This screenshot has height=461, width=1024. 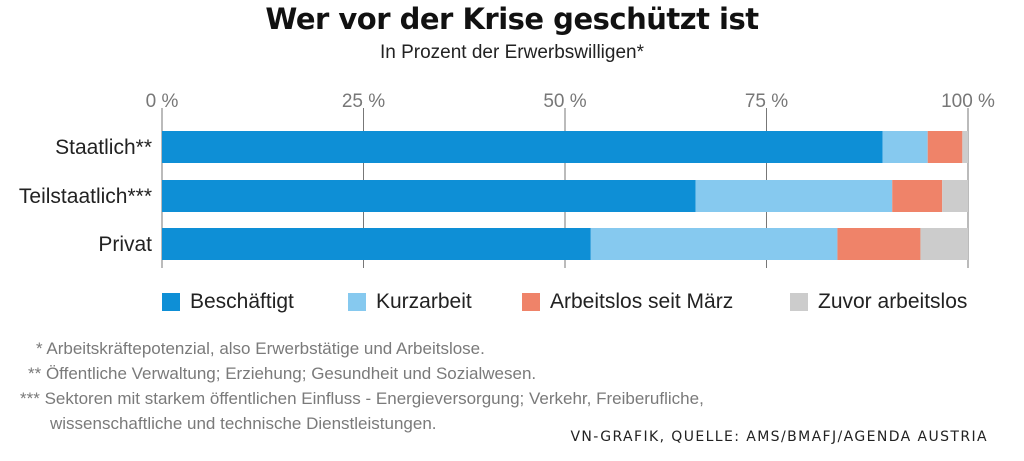 What do you see at coordinates (955, 196) in the screenshot?
I see `bar-1-zuvor-arbeitslos` at bounding box center [955, 196].